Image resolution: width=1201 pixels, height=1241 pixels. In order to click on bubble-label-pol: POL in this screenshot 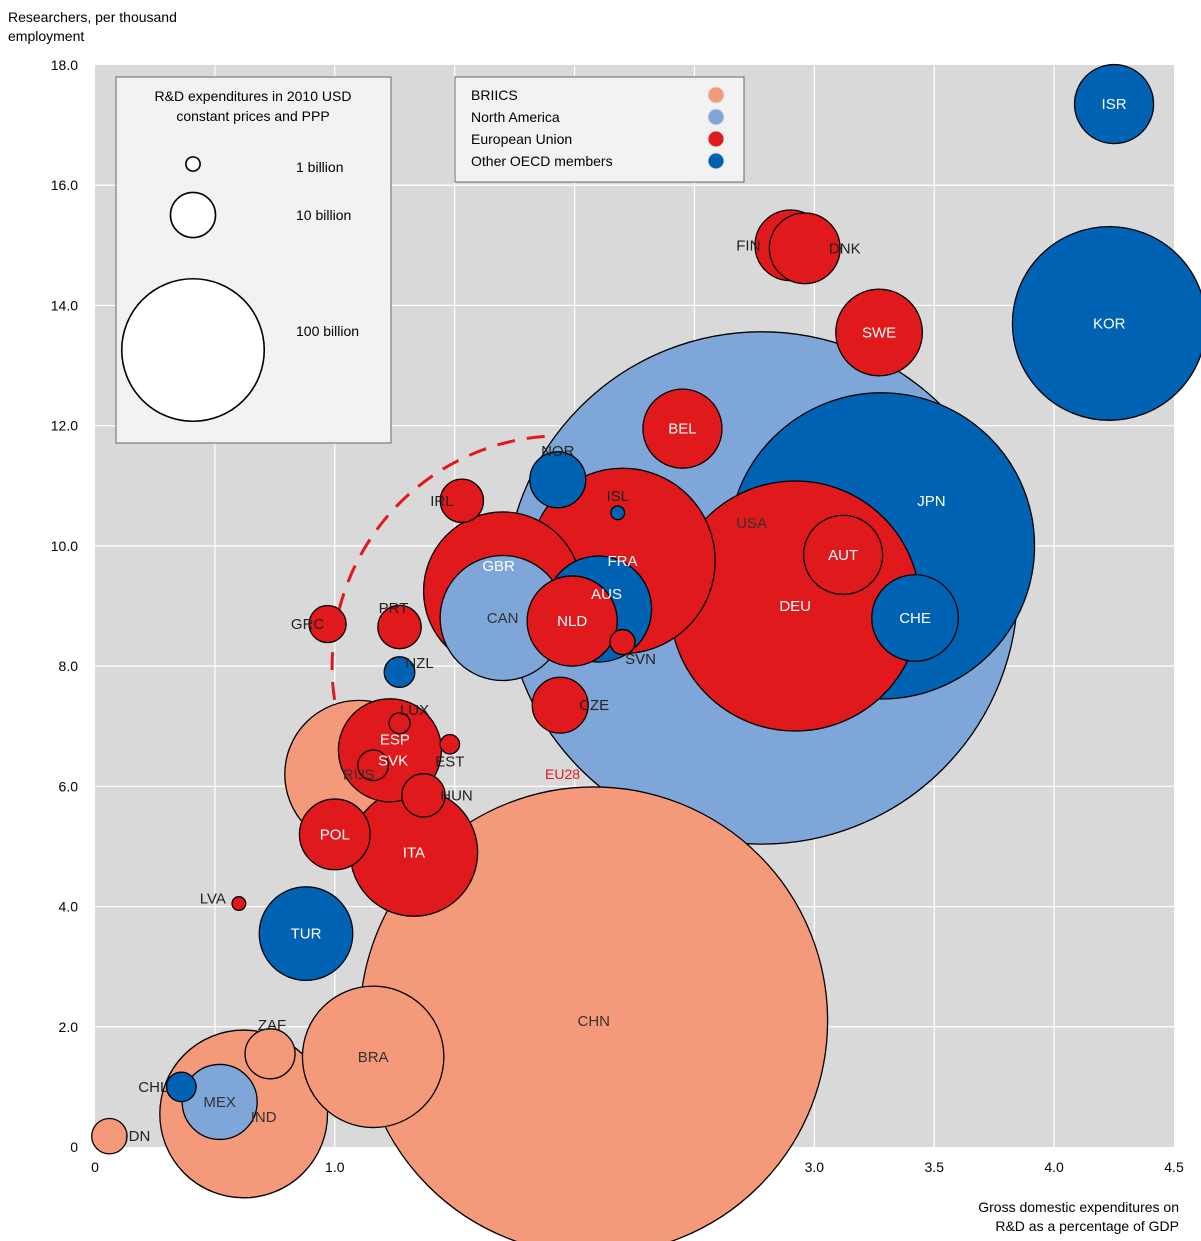, I will do `click(335, 834)`.